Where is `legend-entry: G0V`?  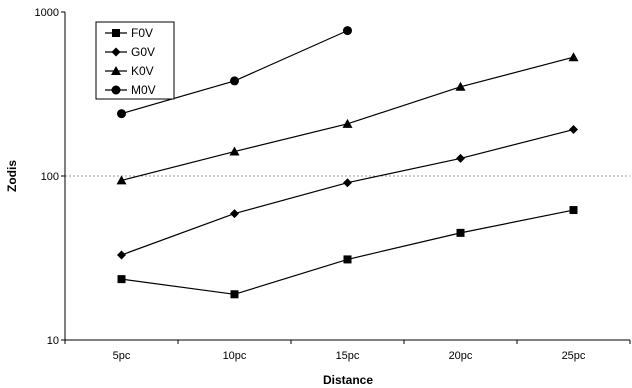
legend-entry: G0V is located at coordinates (130, 52).